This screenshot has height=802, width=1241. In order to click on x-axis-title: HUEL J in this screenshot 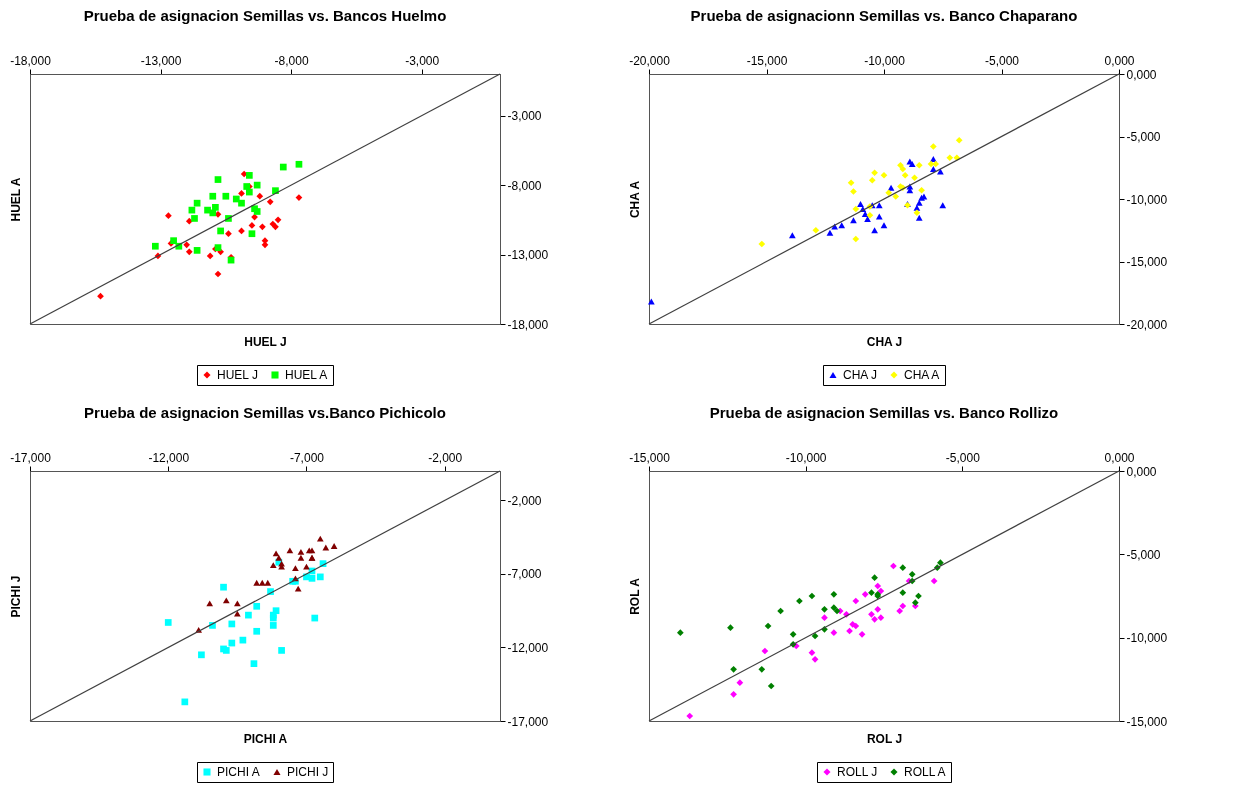, I will do `click(265, 341)`.